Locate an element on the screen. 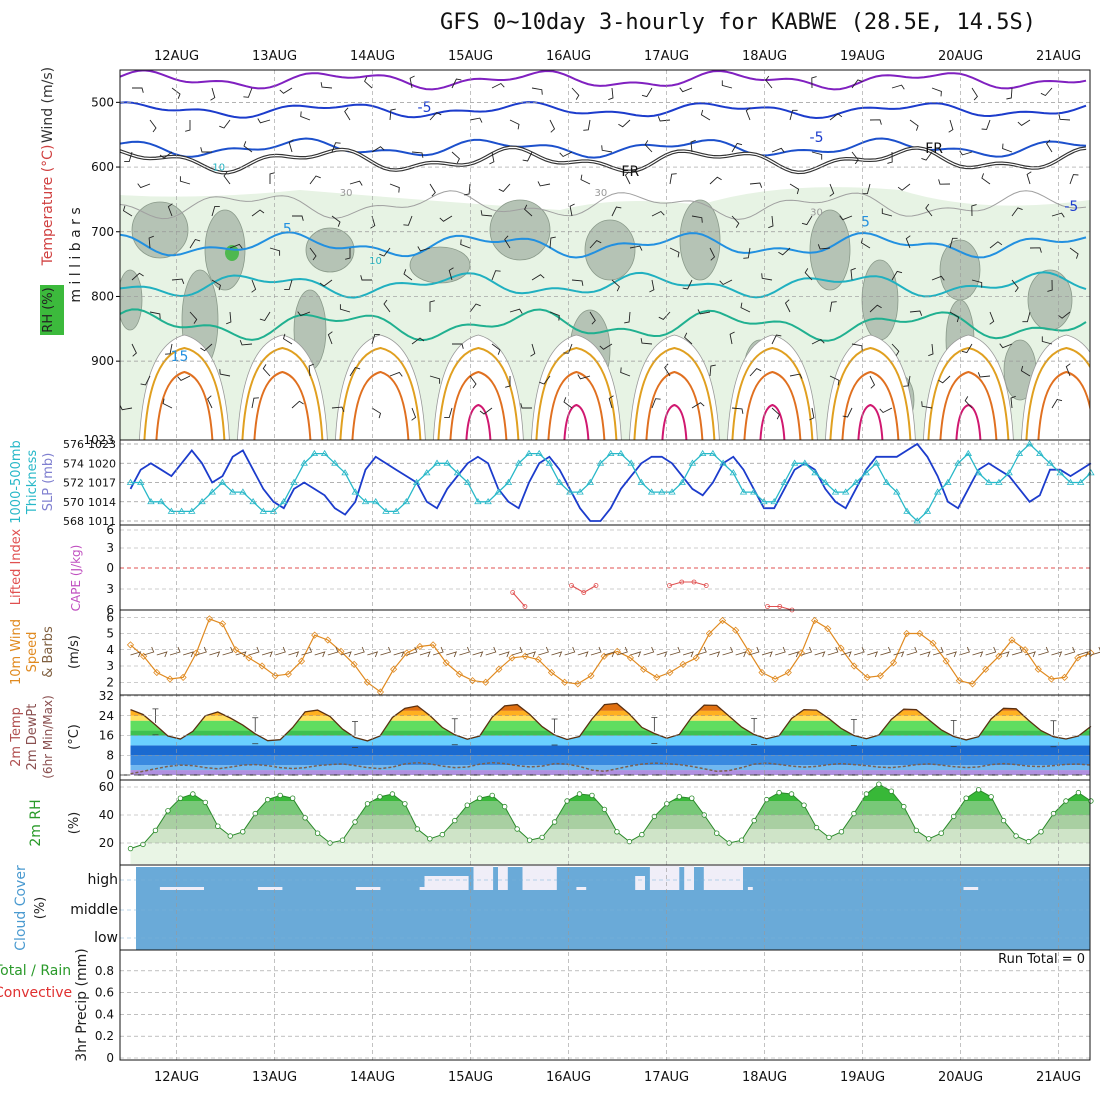 The width and height of the screenshot is (1100, 1104). rh-band is located at coordinates (610, 822).